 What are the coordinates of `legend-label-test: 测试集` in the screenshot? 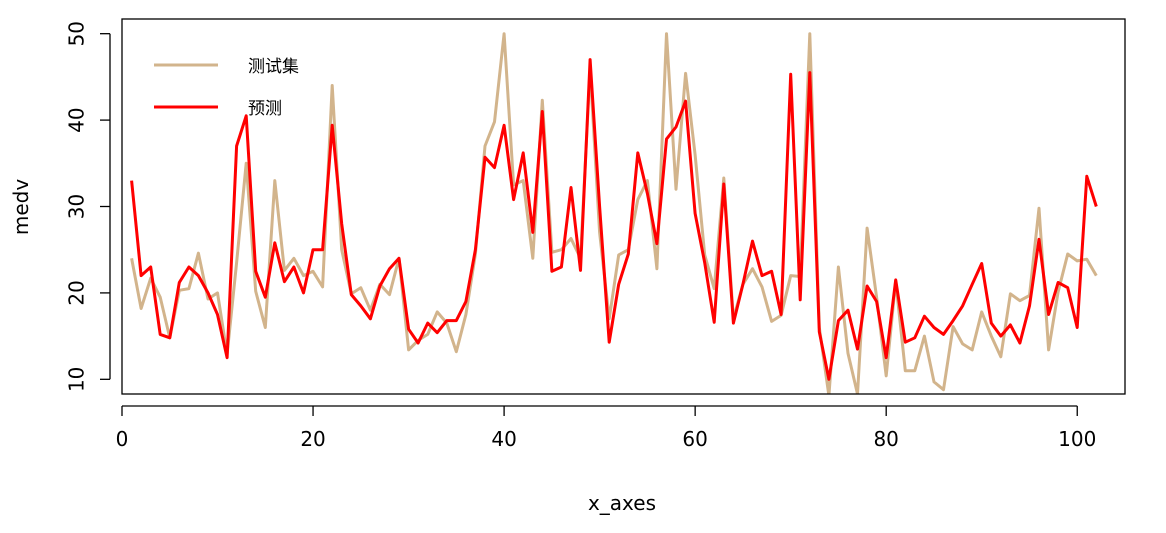 It's located at (273, 67).